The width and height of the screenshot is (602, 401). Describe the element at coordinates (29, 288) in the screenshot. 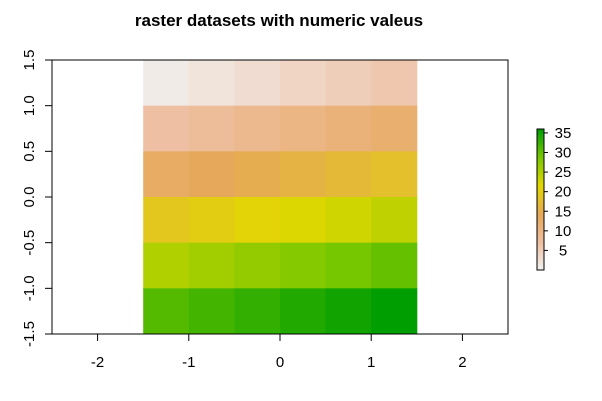

I see `y-tick-label: -1.0` at that location.